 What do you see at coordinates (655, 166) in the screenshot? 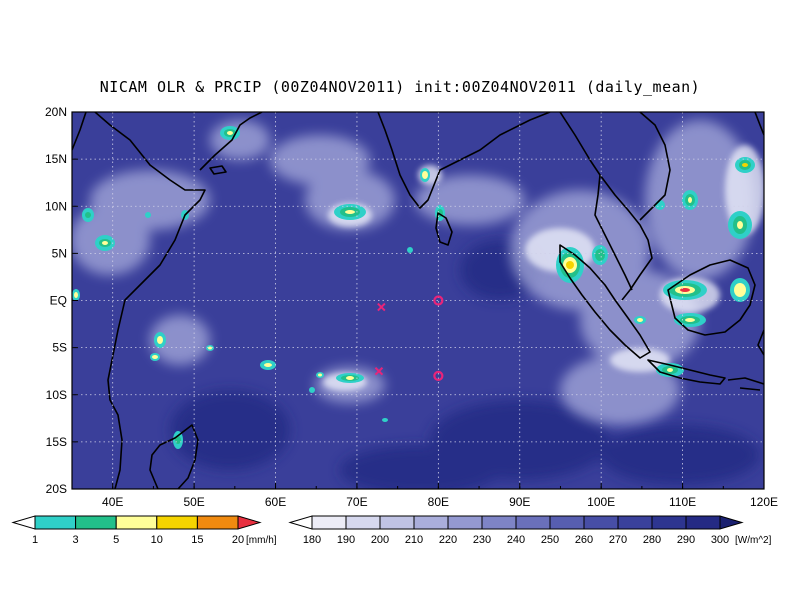
I see `vietnam-coast` at bounding box center [655, 166].